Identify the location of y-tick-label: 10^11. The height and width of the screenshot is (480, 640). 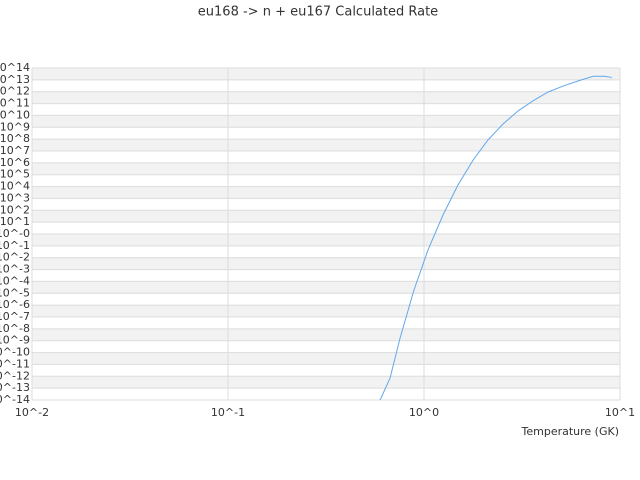
(15, 103).